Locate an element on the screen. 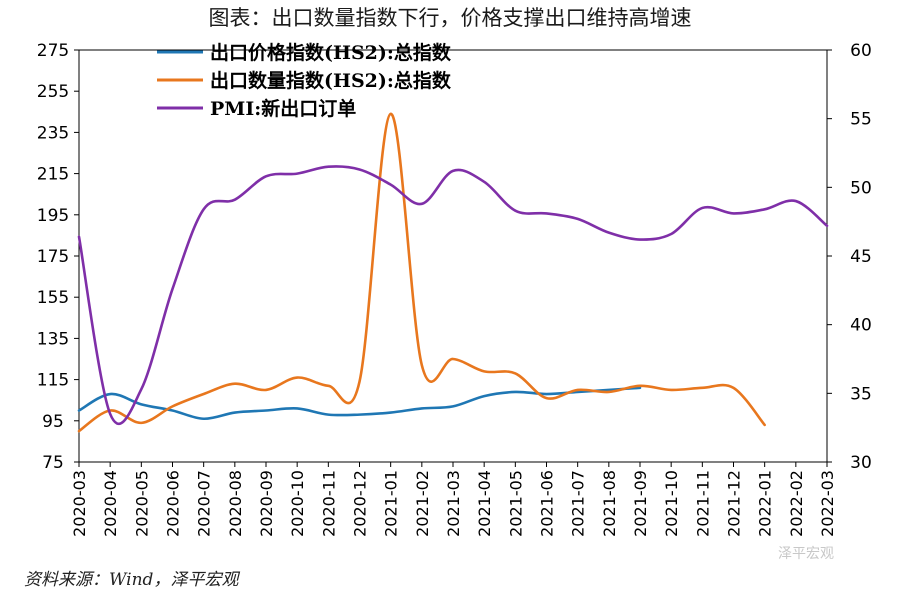 This screenshot has width=900, height=593. left-axis-tick-label: 195 is located at coordinates (53, 216).